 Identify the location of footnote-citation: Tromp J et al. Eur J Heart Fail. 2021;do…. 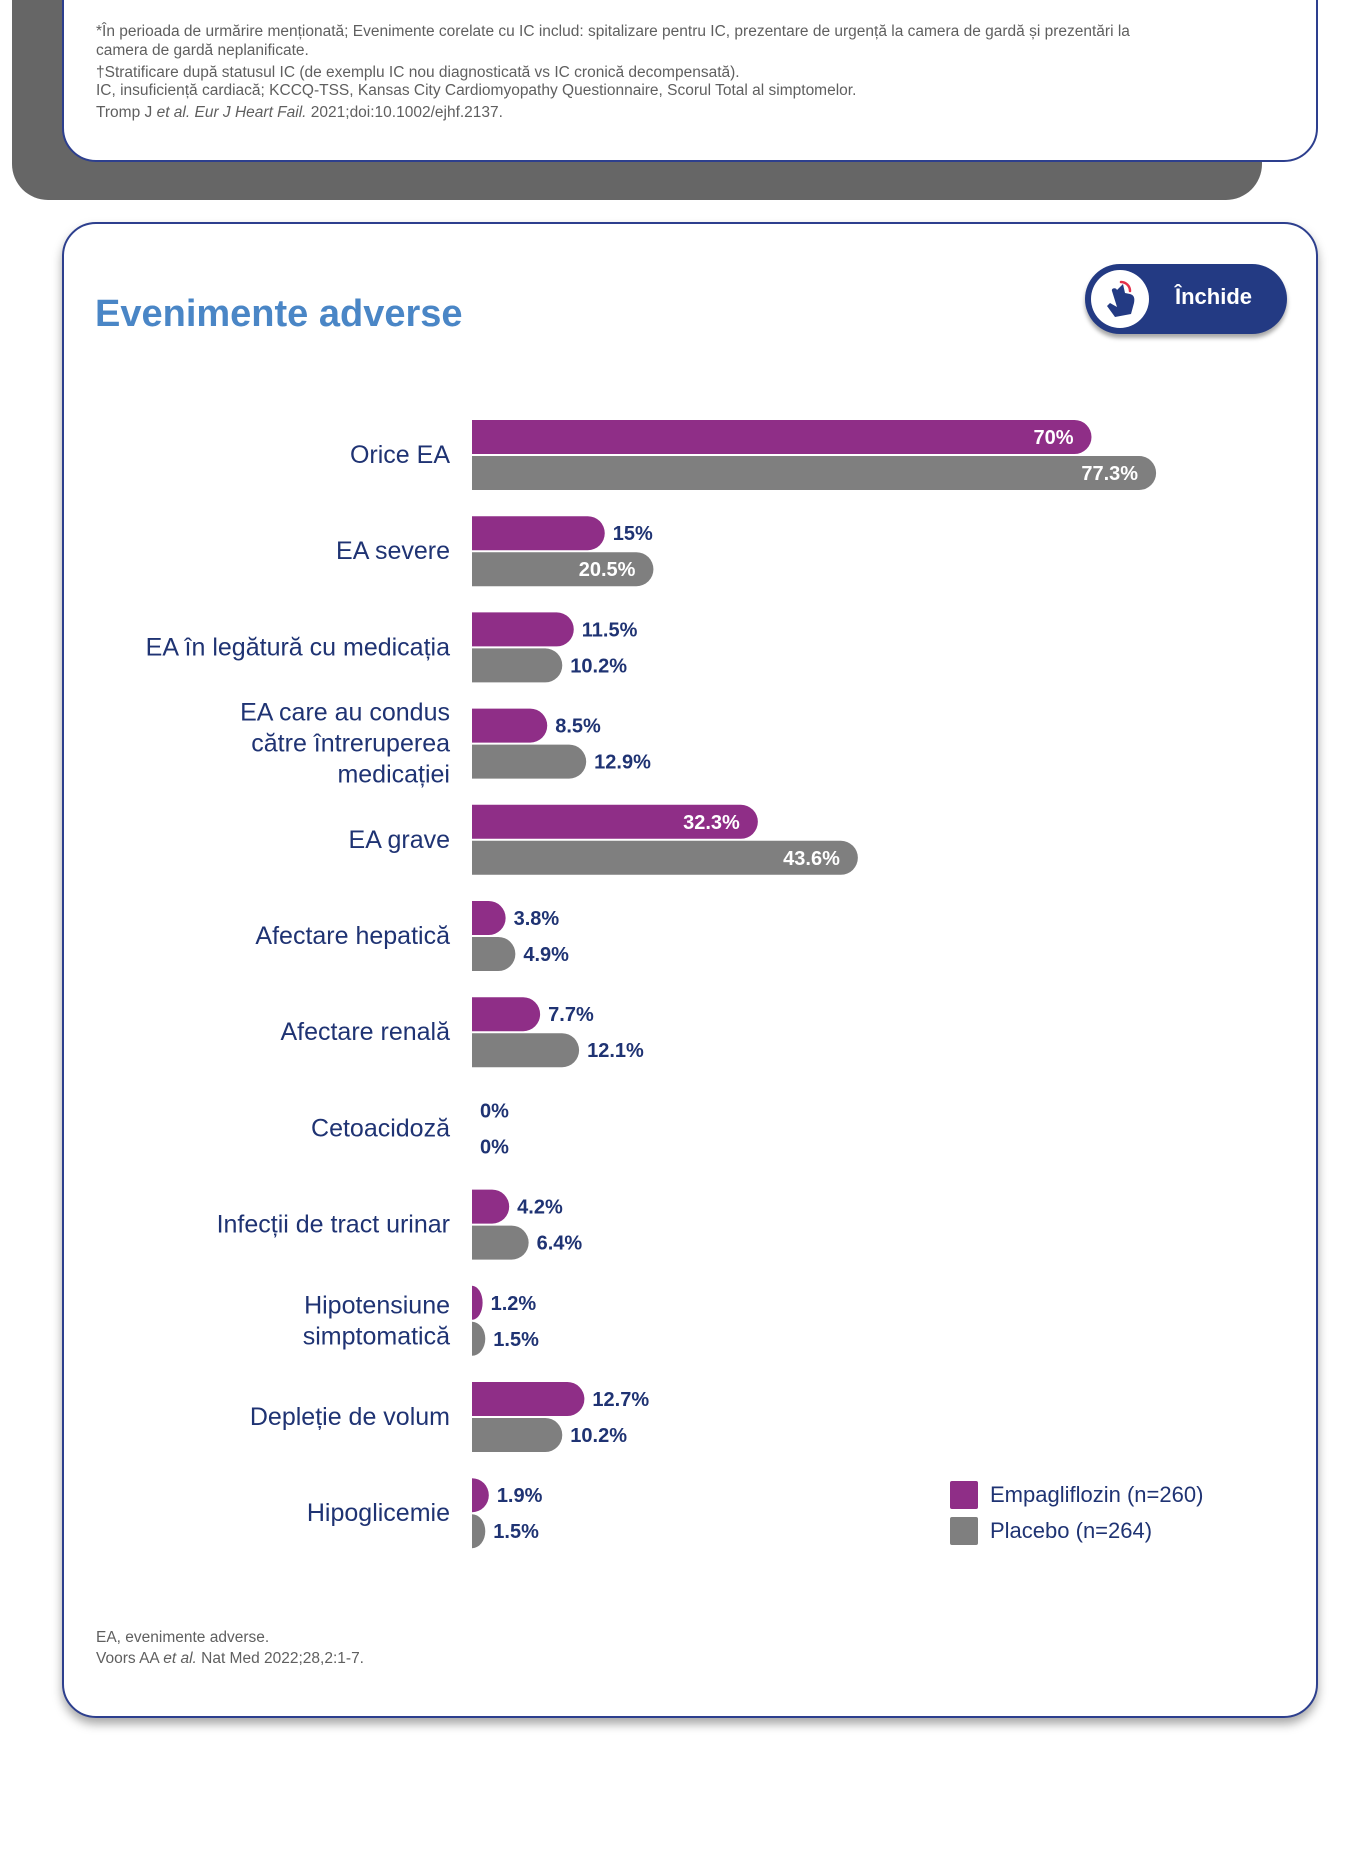
(299, 112).